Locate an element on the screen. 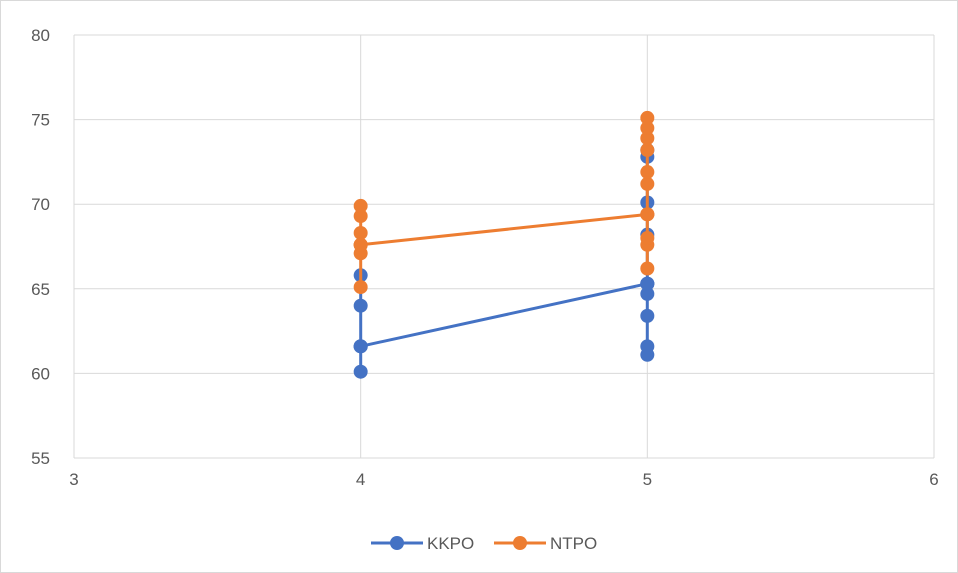 The height and width of the screenshot is (573, 958). x-tick-label: 4 is located at coordinates (360, 479).